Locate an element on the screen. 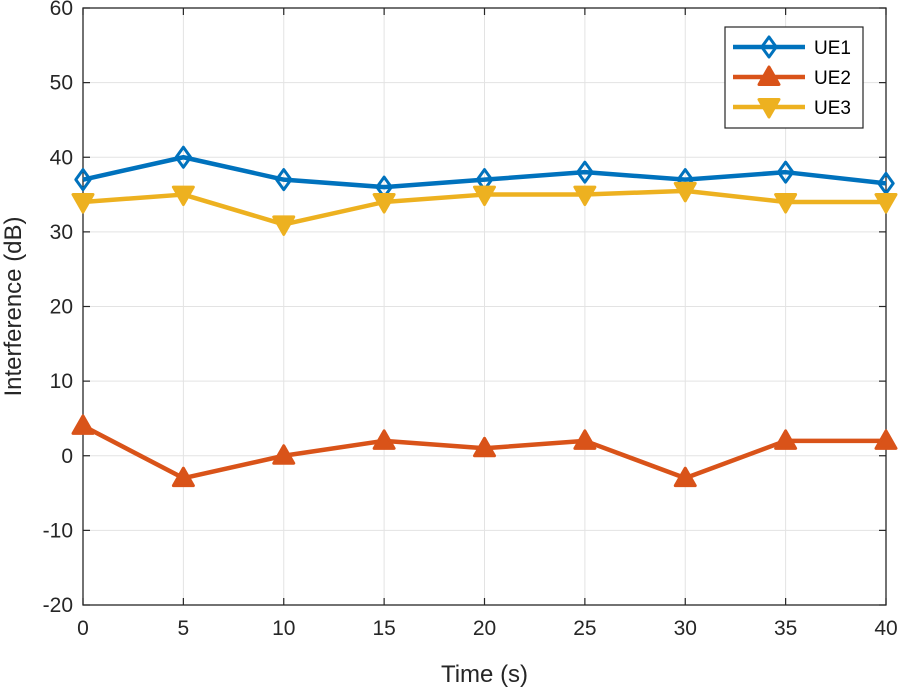 Image resolution: width=900 pixels, height=687 pixels. x-tick-label: 35 is located at coordinates (785, 628).